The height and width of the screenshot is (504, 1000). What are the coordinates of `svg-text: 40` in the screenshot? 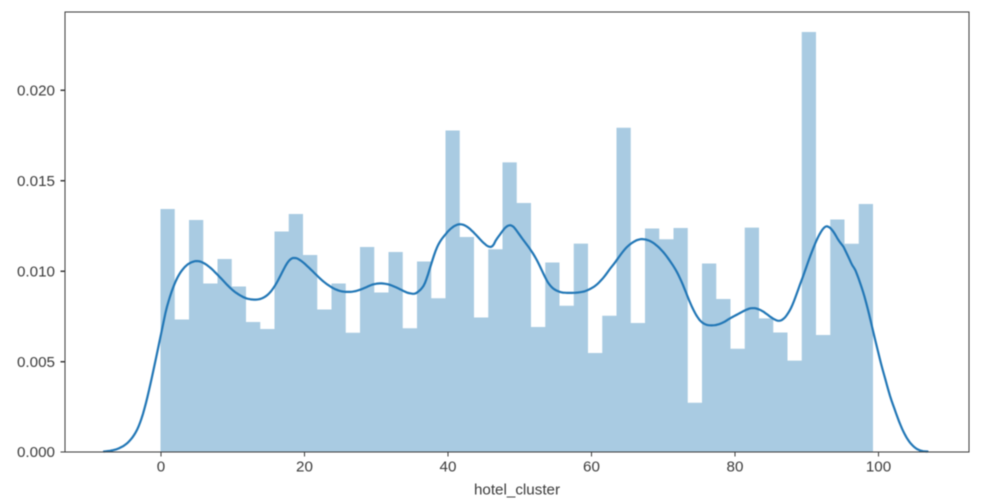 It's located at (448, 467).